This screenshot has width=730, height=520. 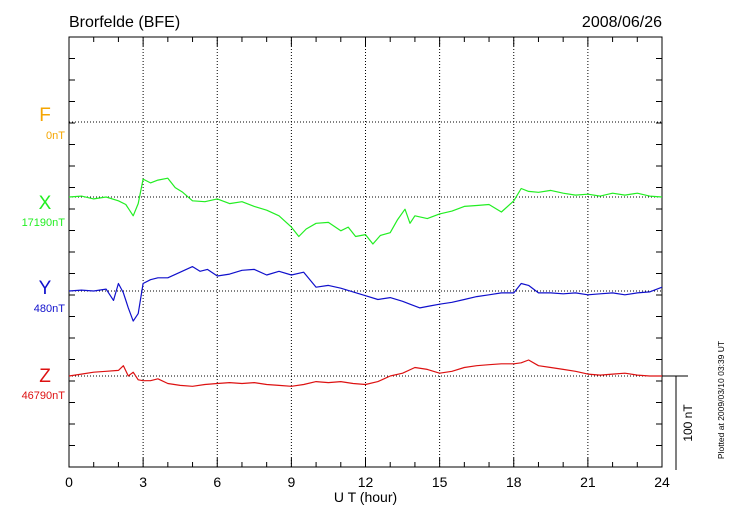 What do you see at coordinates (45, 115) in the screenshot?
I see `component-letter-f: F` at bounding box center [45, 115].